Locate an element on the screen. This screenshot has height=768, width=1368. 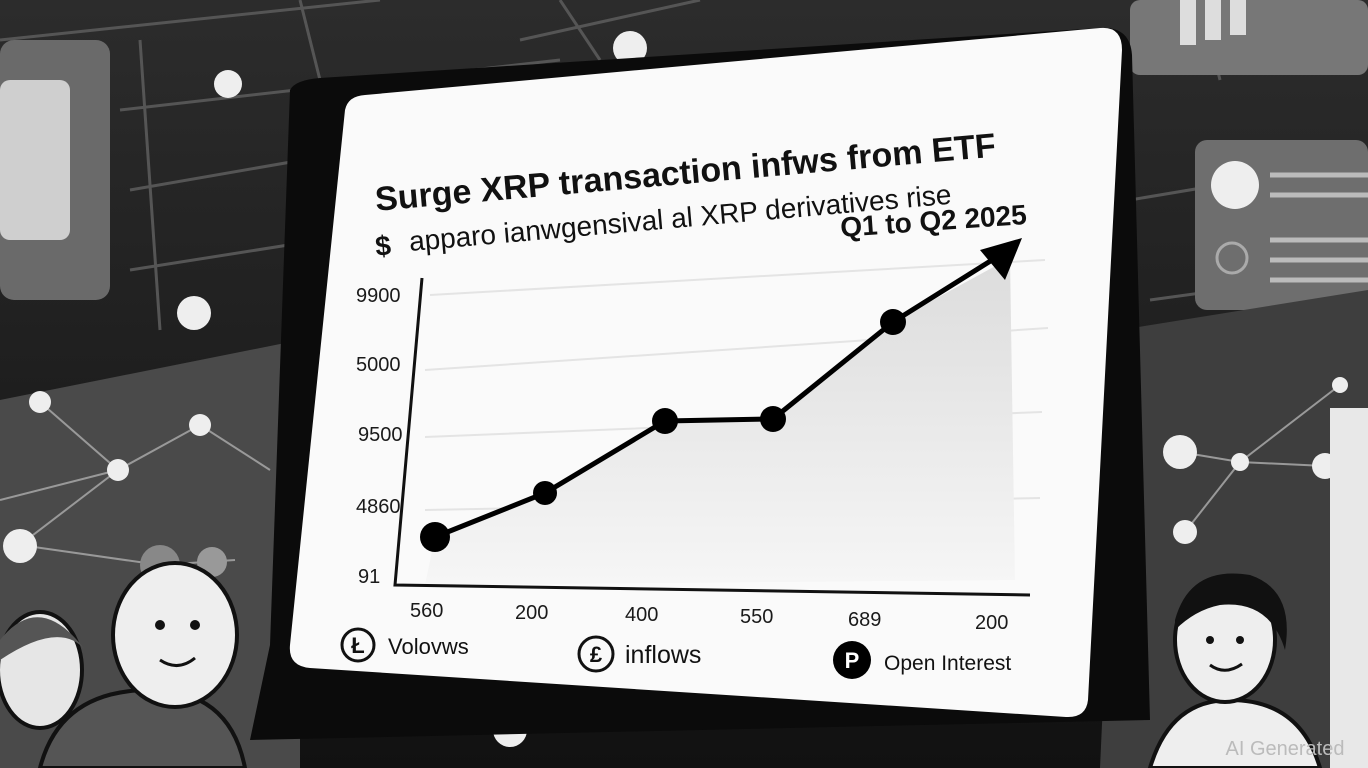
currency-symbol: $ is located at coordinates (383, 246).